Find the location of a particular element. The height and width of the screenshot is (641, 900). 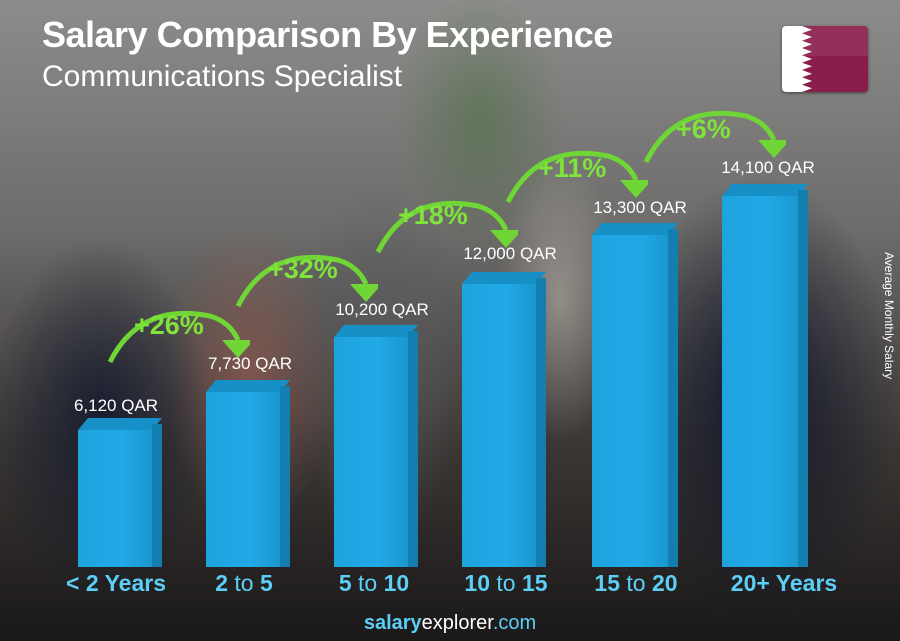

value-label: 13,300 QAR is located at coordinates (640, 207).